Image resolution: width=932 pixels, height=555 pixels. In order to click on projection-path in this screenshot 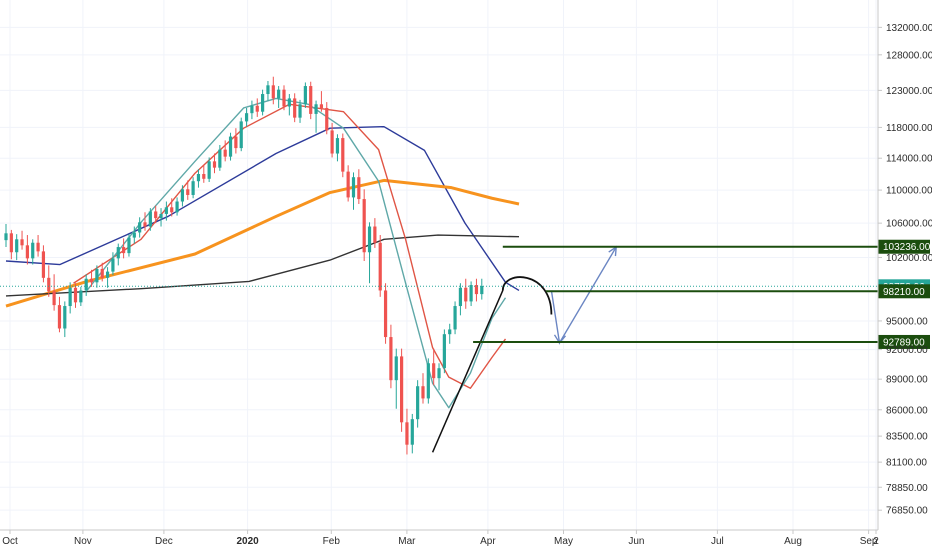, I will do `click(583, 295)`.